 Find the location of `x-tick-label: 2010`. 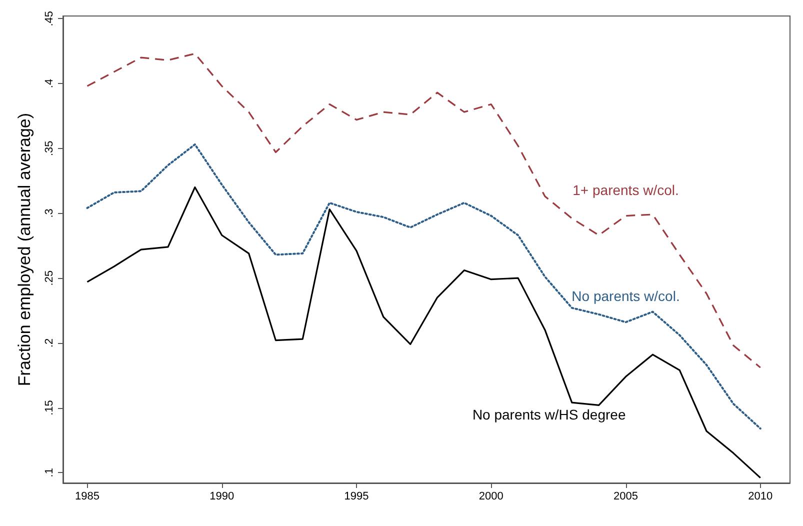

x-tick-label: 2010 is located at coordinates (760, 496).